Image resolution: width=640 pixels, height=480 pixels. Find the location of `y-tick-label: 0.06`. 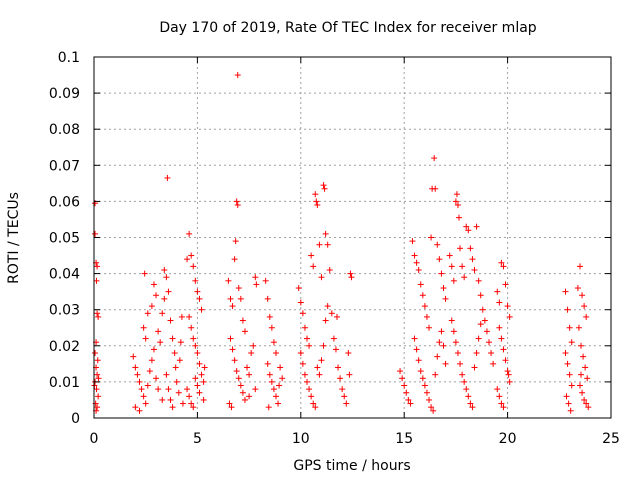

y-tick-label: 0.06 is located at coordinates (64, 202).